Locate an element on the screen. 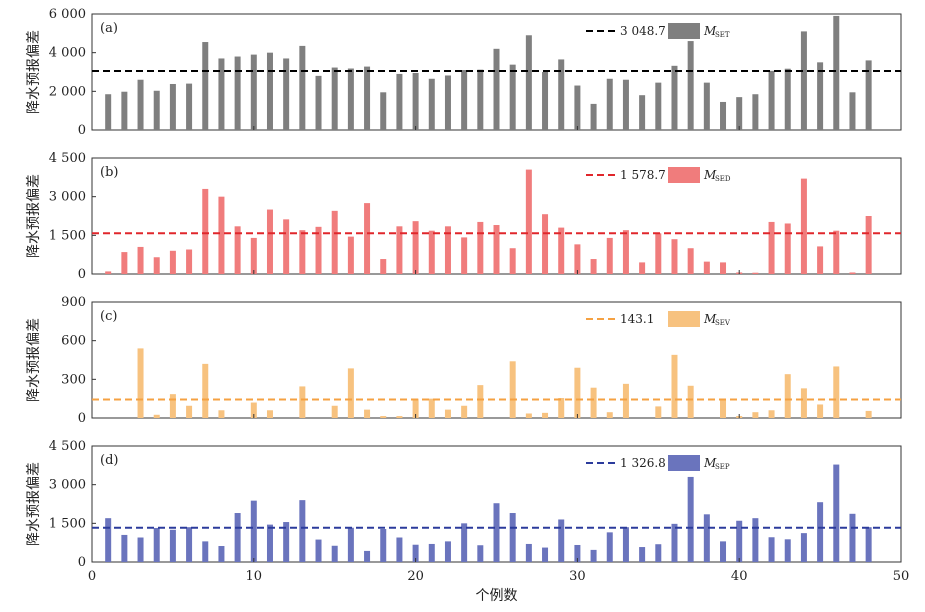 Image resolution: width=925 pixels, height=612 pixels. xtick-label-10: 10 is located at coordinates (254, 576).